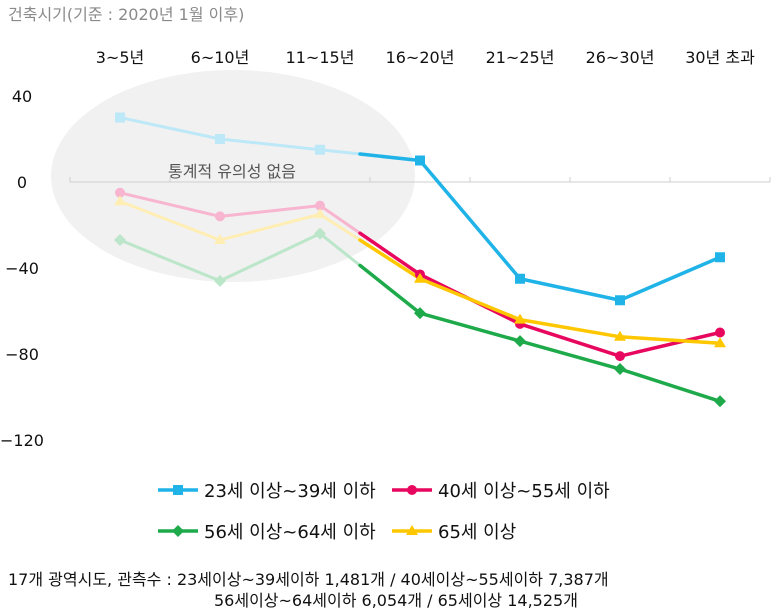 Image resolution: width=771 pixels, height=611 pixels. Describe the element at coordinates (232, 171) in the screenshot. I see `annotation-label: 통계적 유의성 없음` at that location.